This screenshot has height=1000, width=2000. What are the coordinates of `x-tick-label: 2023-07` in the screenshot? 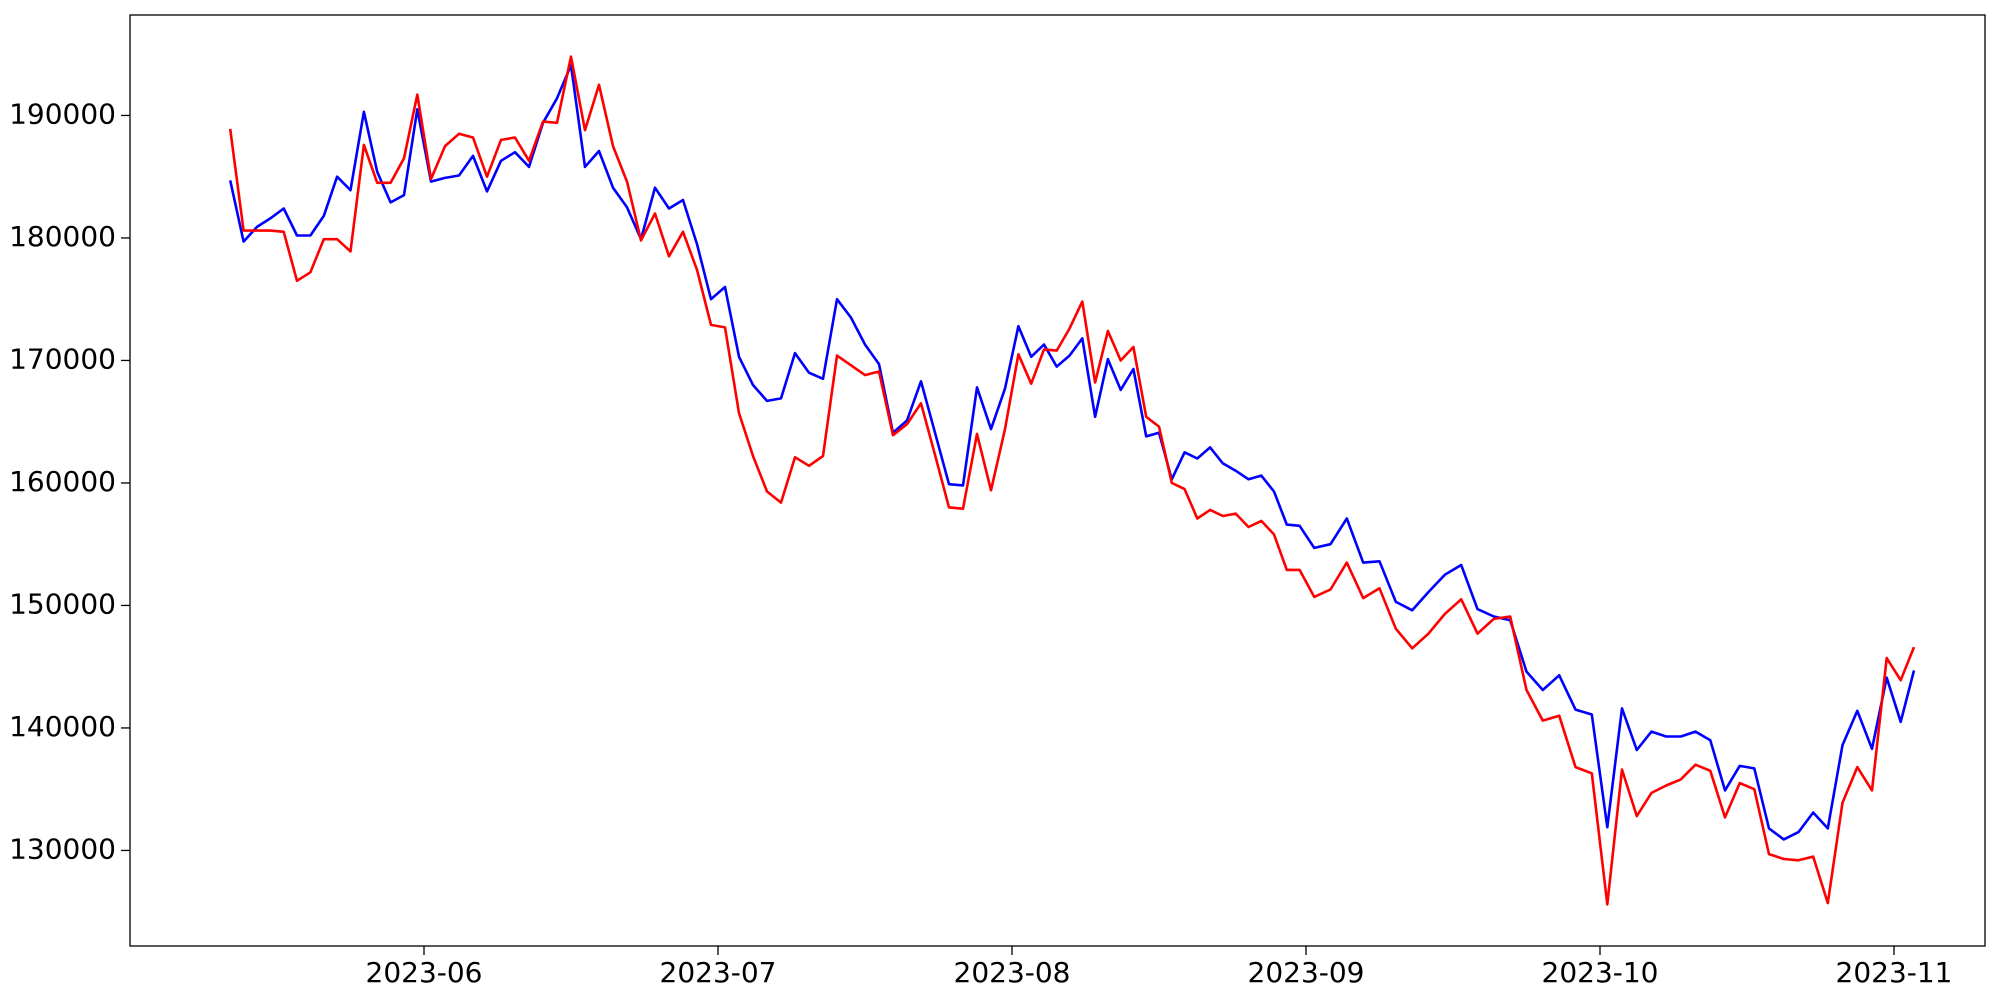 It's located at (718, 972).